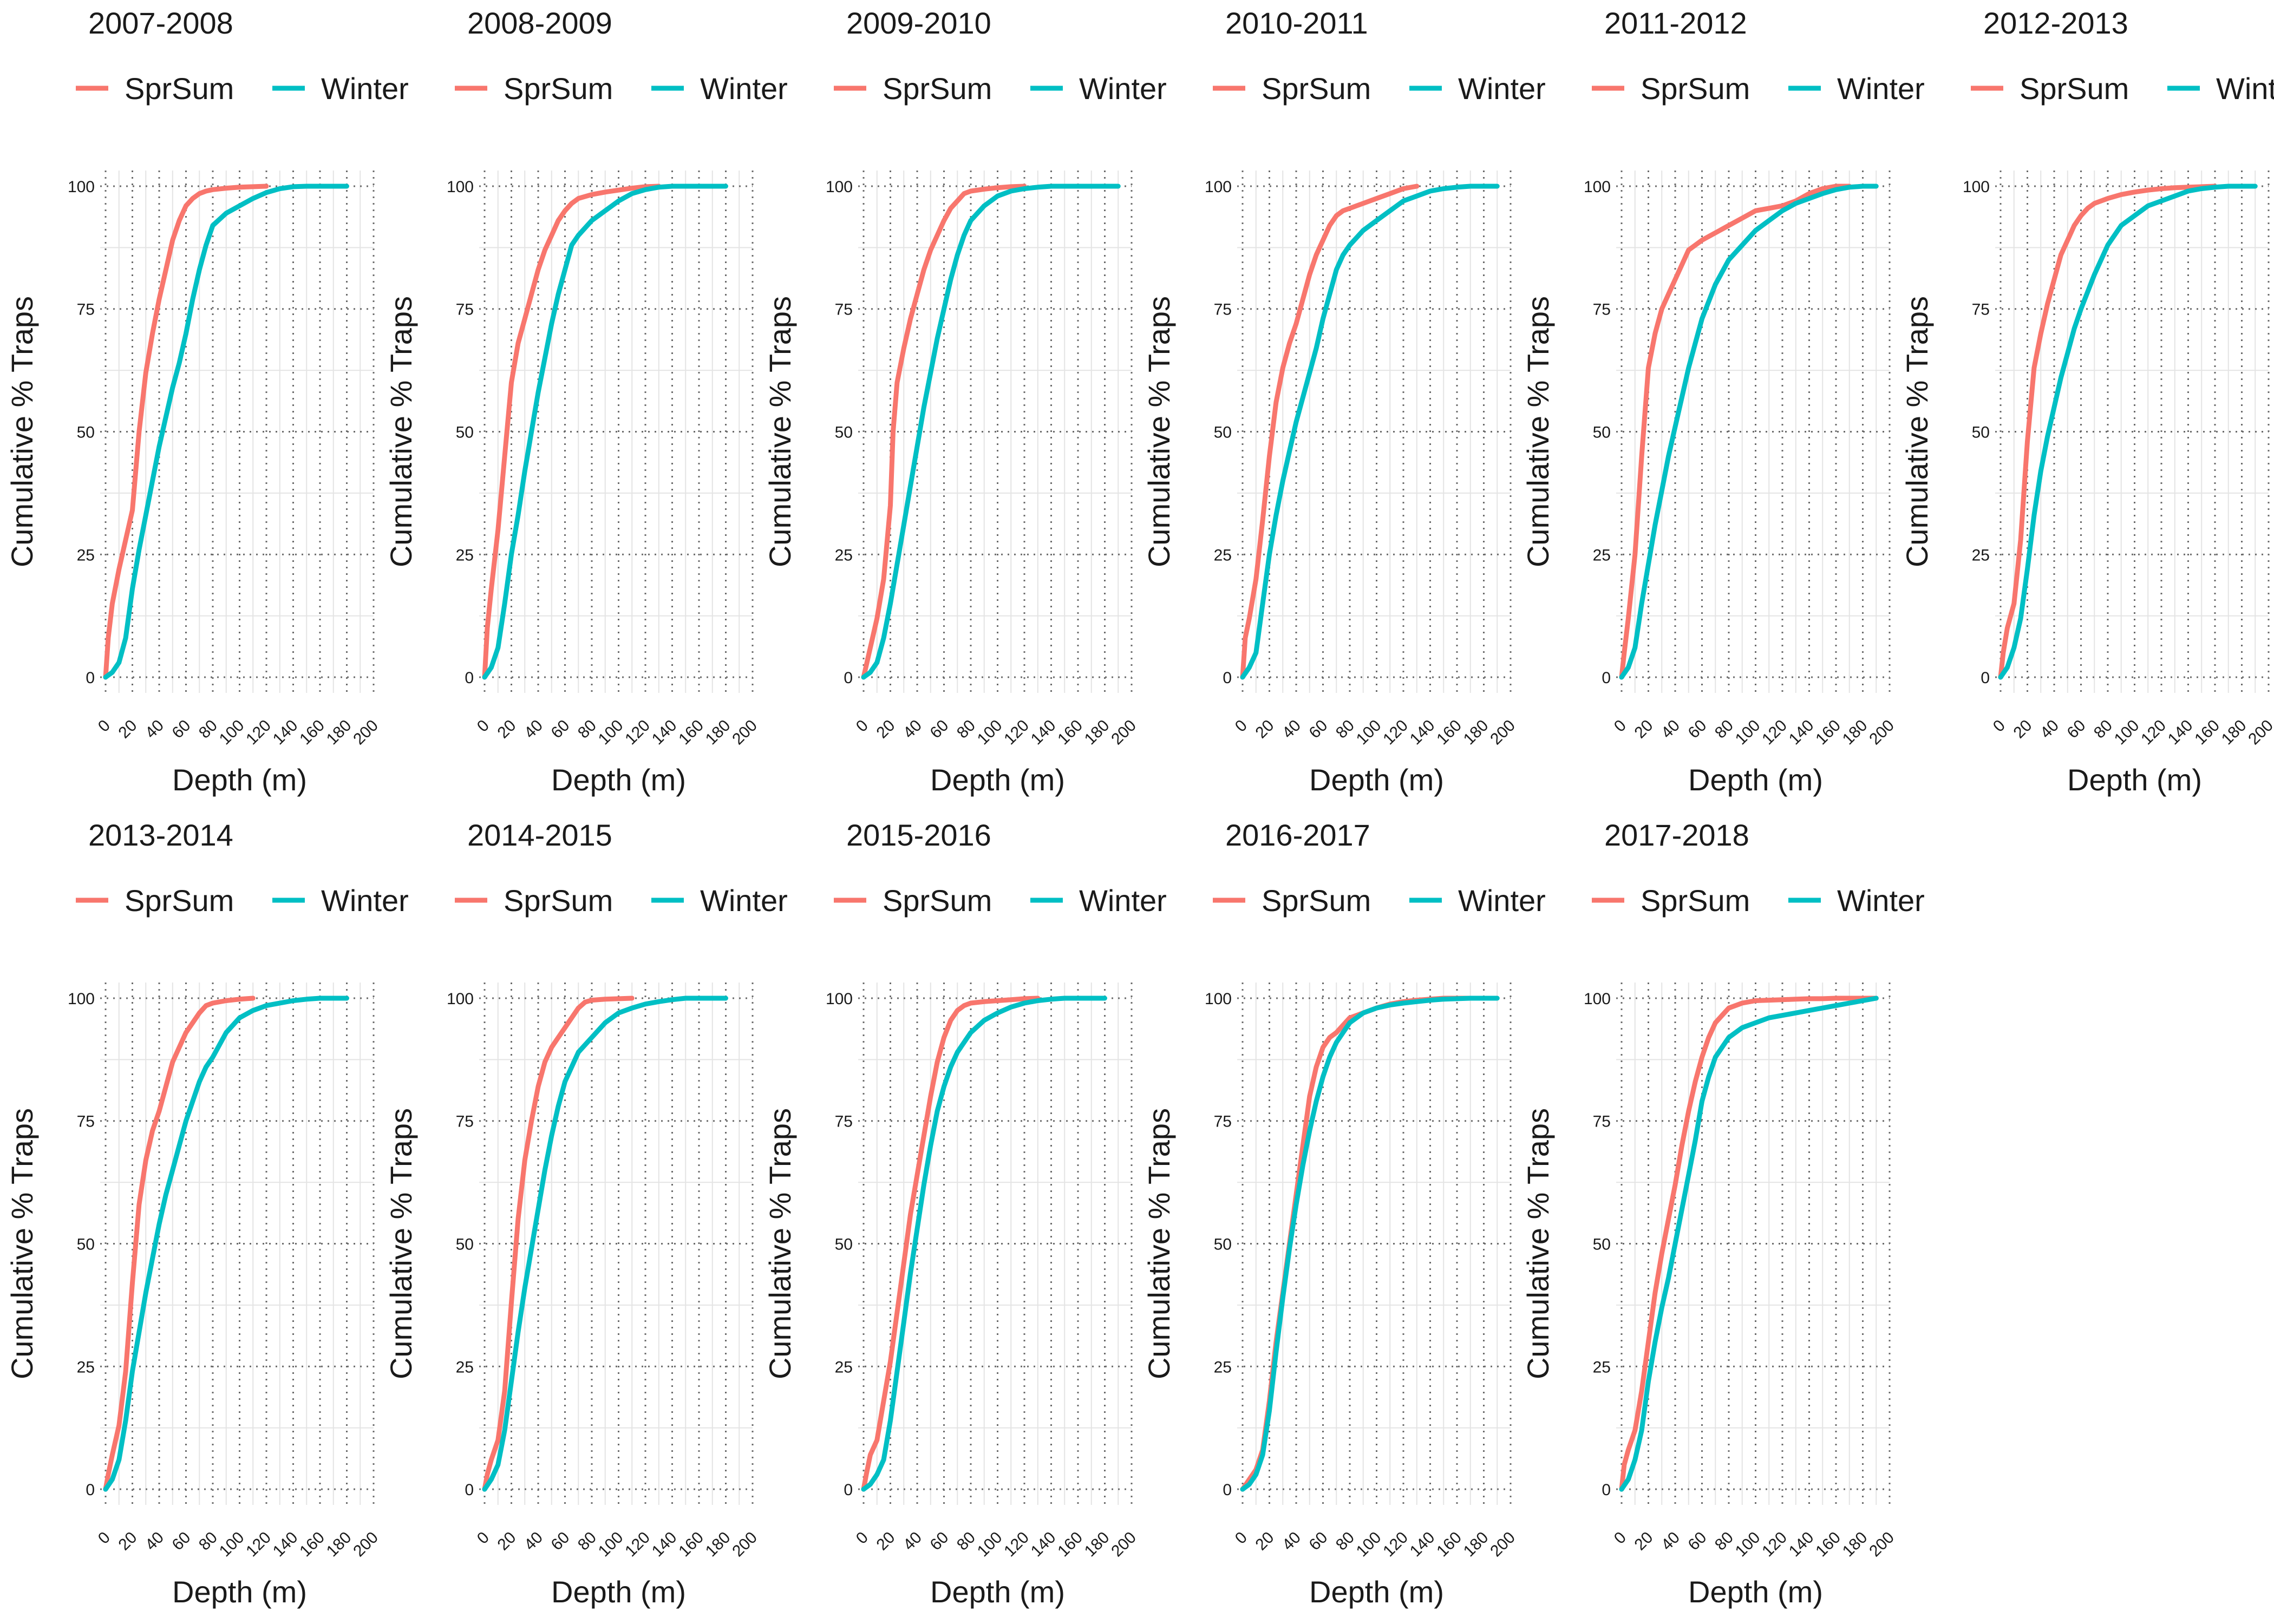 The width and height of the screenshot is (2274, 1624). I want to click on facet-title: 2012-2013, so click(2056, 23).